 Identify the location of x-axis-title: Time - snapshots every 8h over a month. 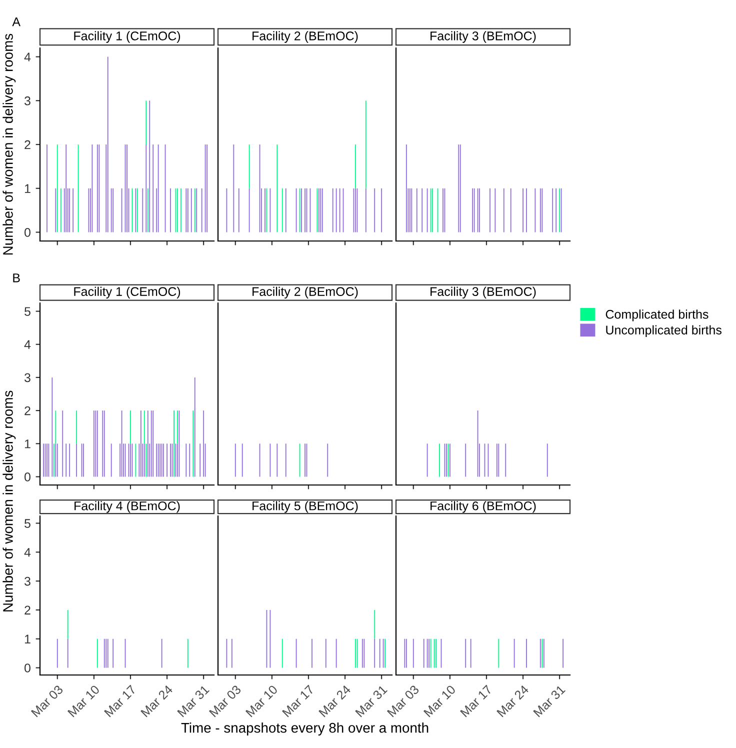
(304, 729).